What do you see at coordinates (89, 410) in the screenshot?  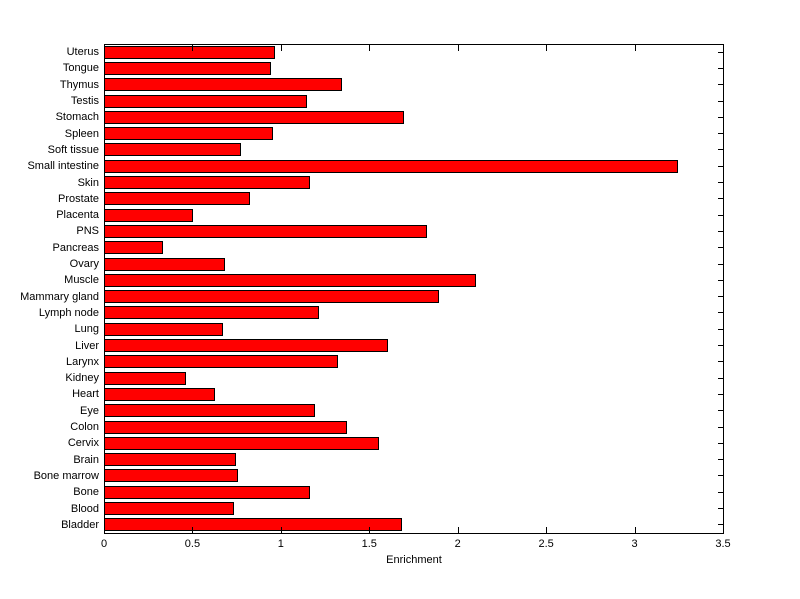 I see `y-axis-label: Eye` at bounding box center [89, 410].